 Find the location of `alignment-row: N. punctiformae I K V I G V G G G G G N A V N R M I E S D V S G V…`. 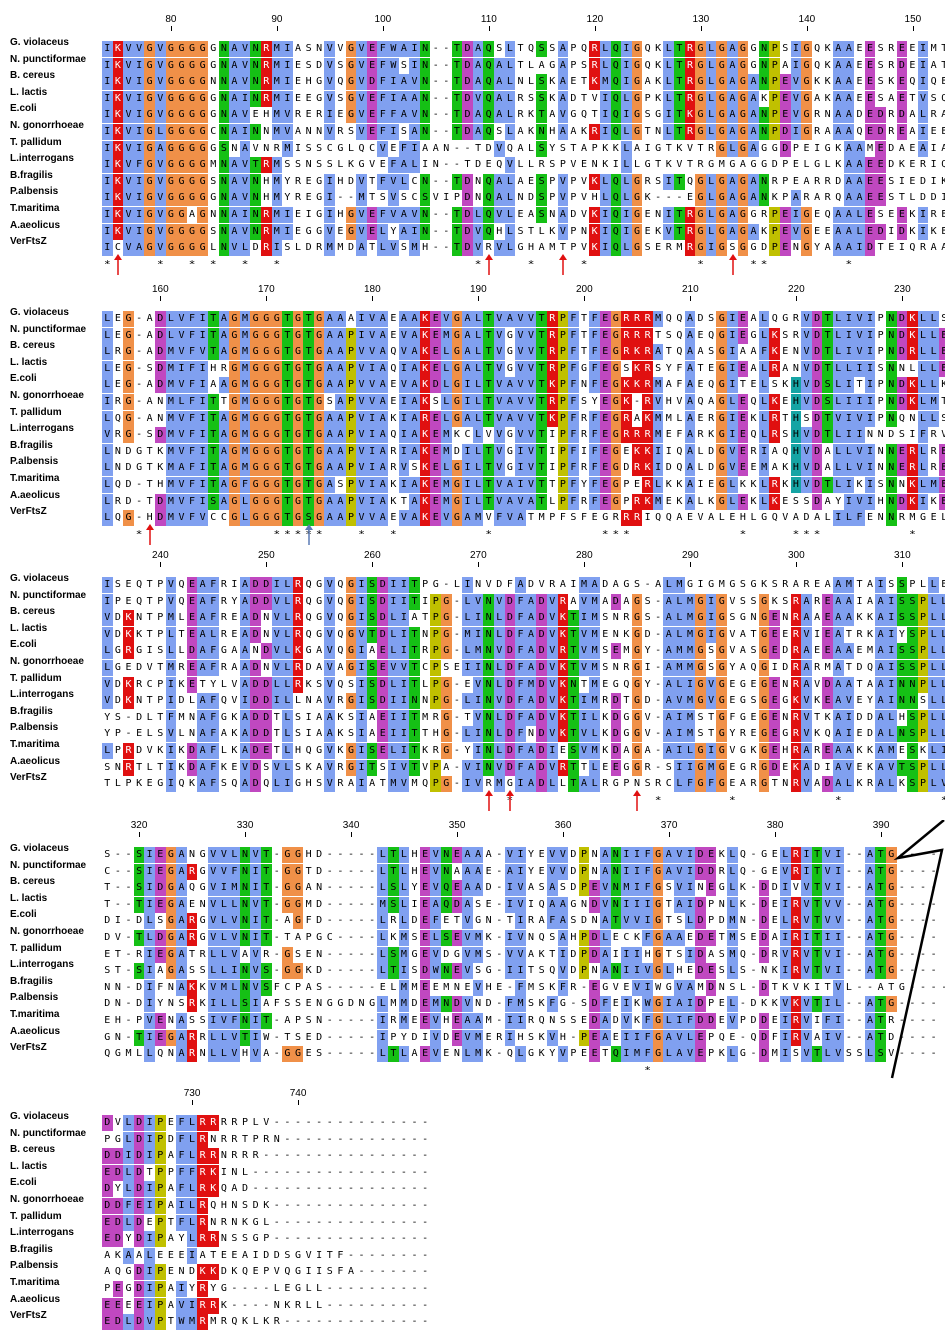

alignment-row: N. punctiformae I K V I G V G G G G G N A V N R M I E S D V S G V… is located at coordinates (472, 63).